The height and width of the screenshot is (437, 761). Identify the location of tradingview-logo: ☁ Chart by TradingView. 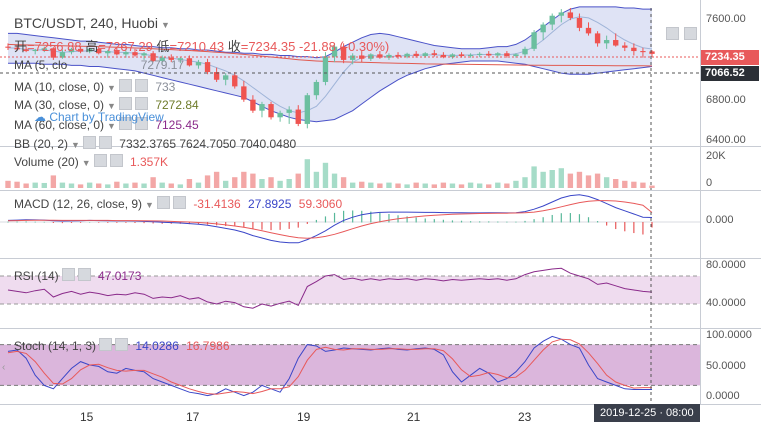
(99, 117).